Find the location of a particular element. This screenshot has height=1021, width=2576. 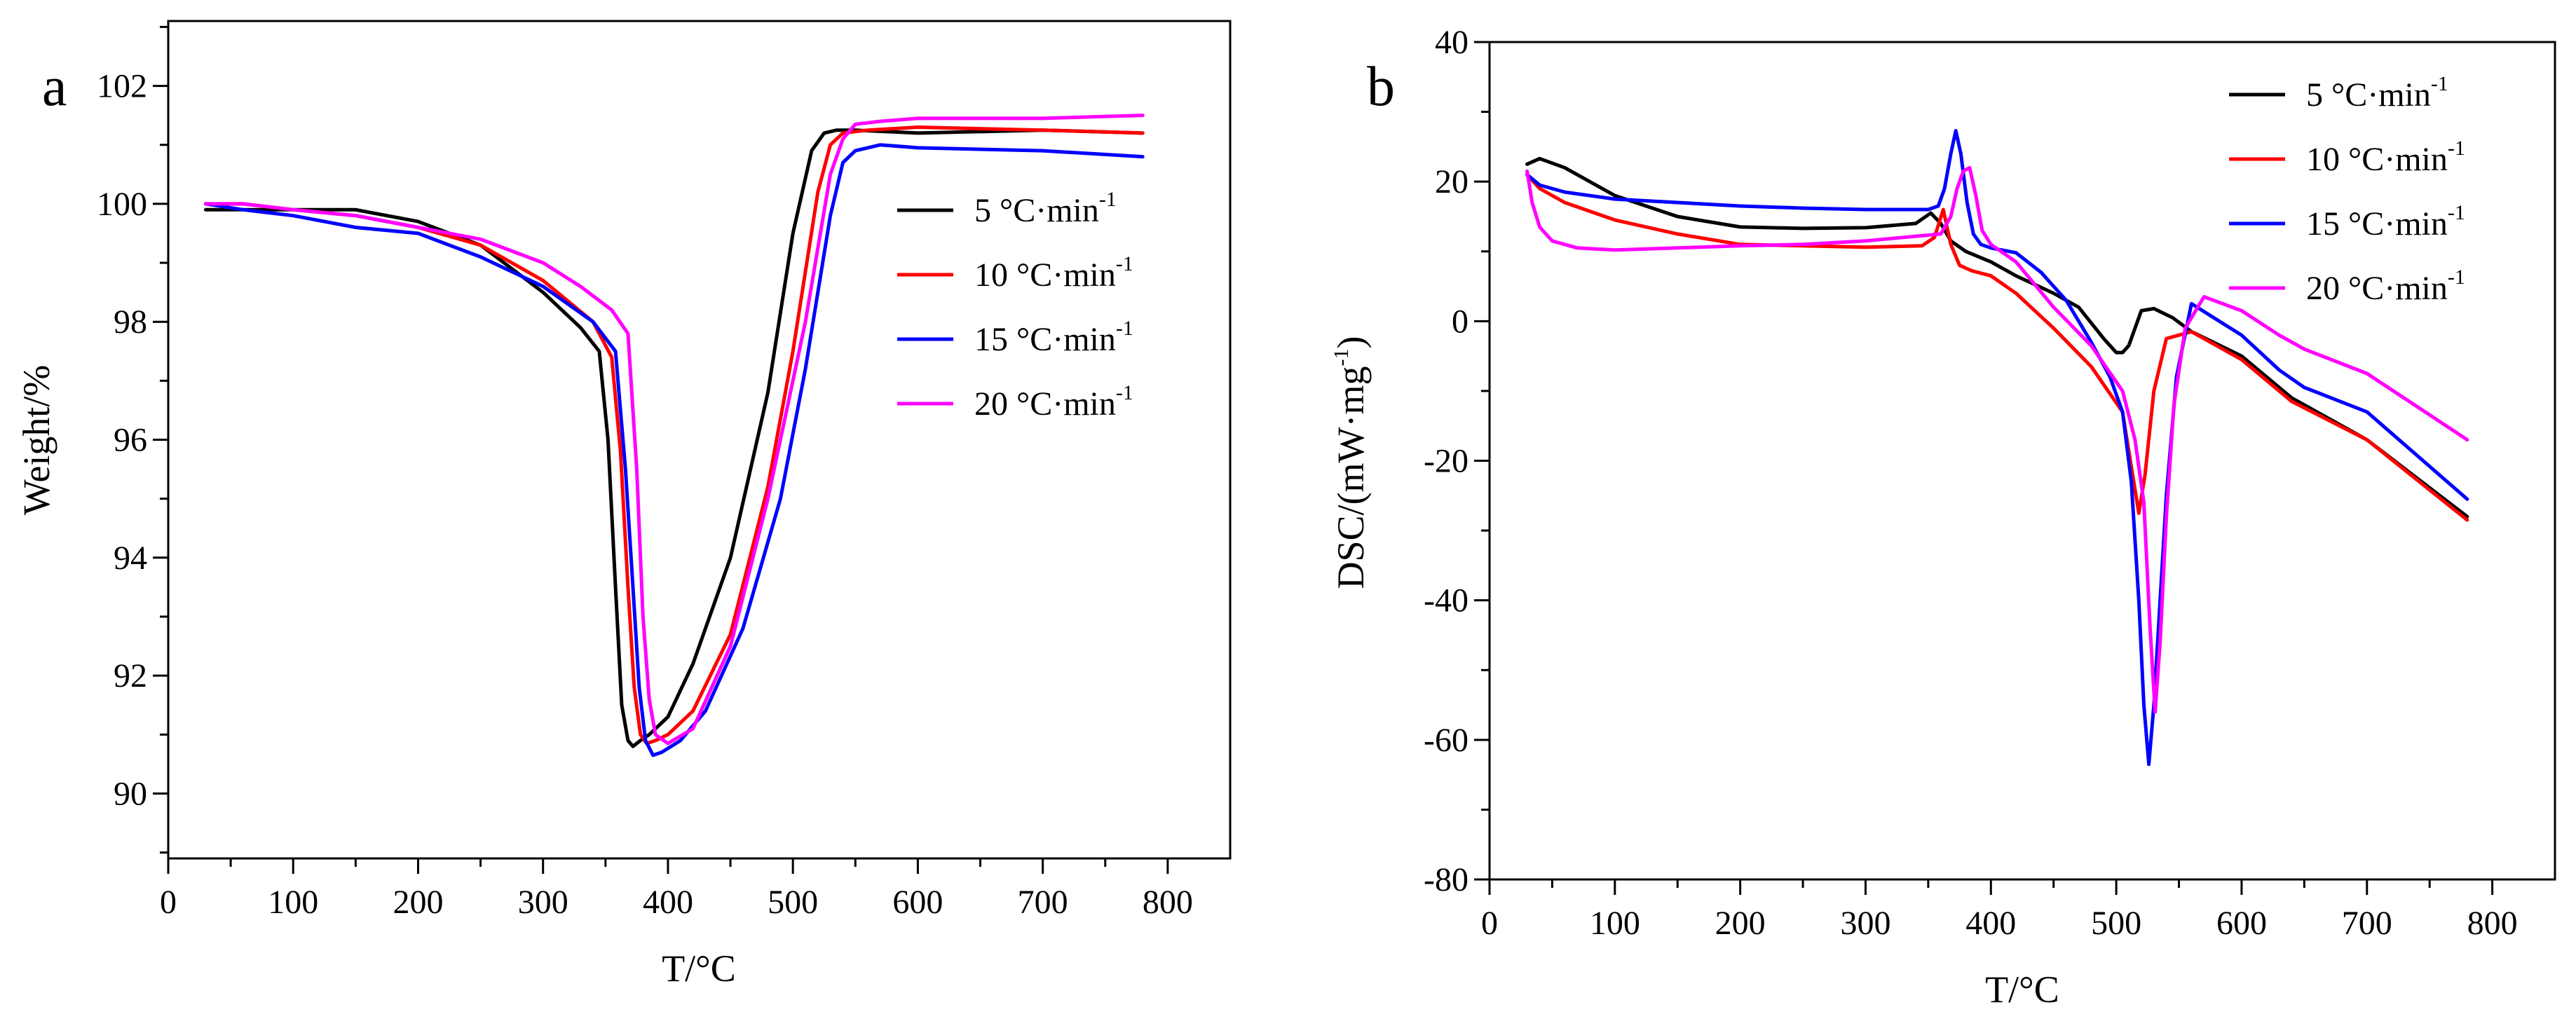

y-tick-label--80: -80 is located at coordinates (1446, 879).